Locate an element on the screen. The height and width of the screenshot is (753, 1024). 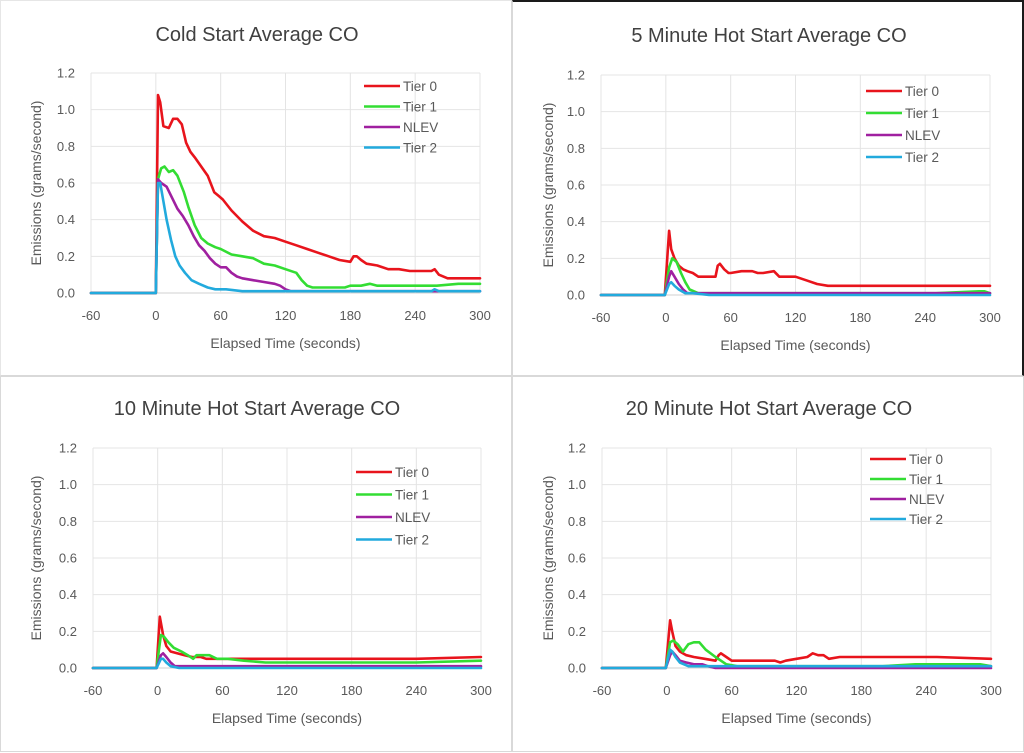
chart-title: Cold Start Average CO is located at coordinates (256, 35).